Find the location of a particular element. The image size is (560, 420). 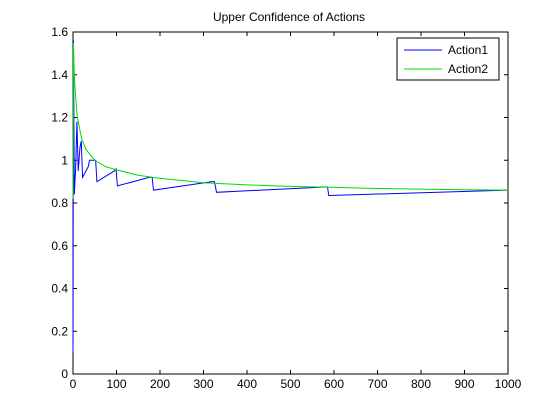

y-tick-label: 0 is located at coordinates (64, 374).